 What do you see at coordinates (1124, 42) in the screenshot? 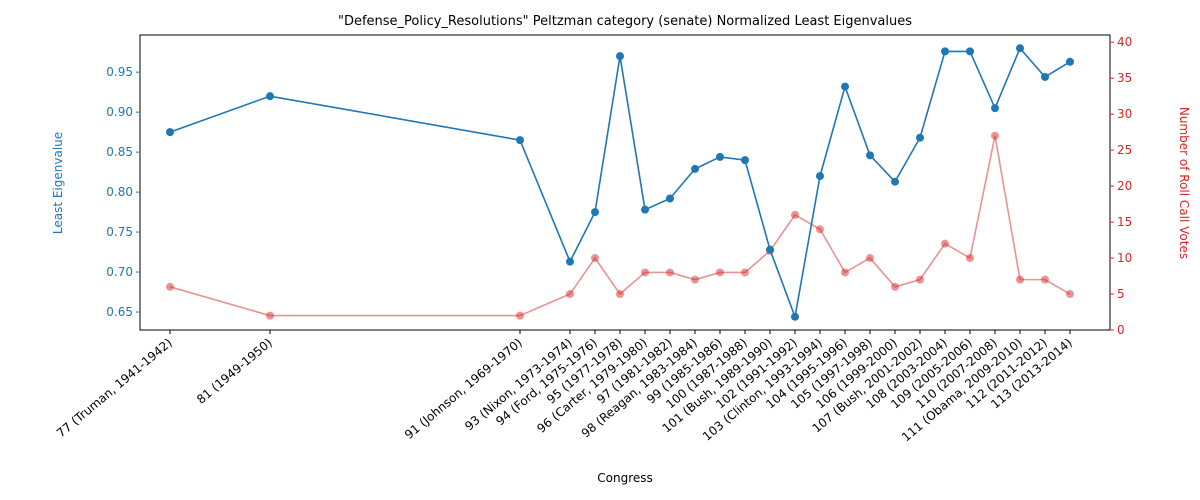
I see `y-right-tick-label: 40` at bounding box center [1124, 42].